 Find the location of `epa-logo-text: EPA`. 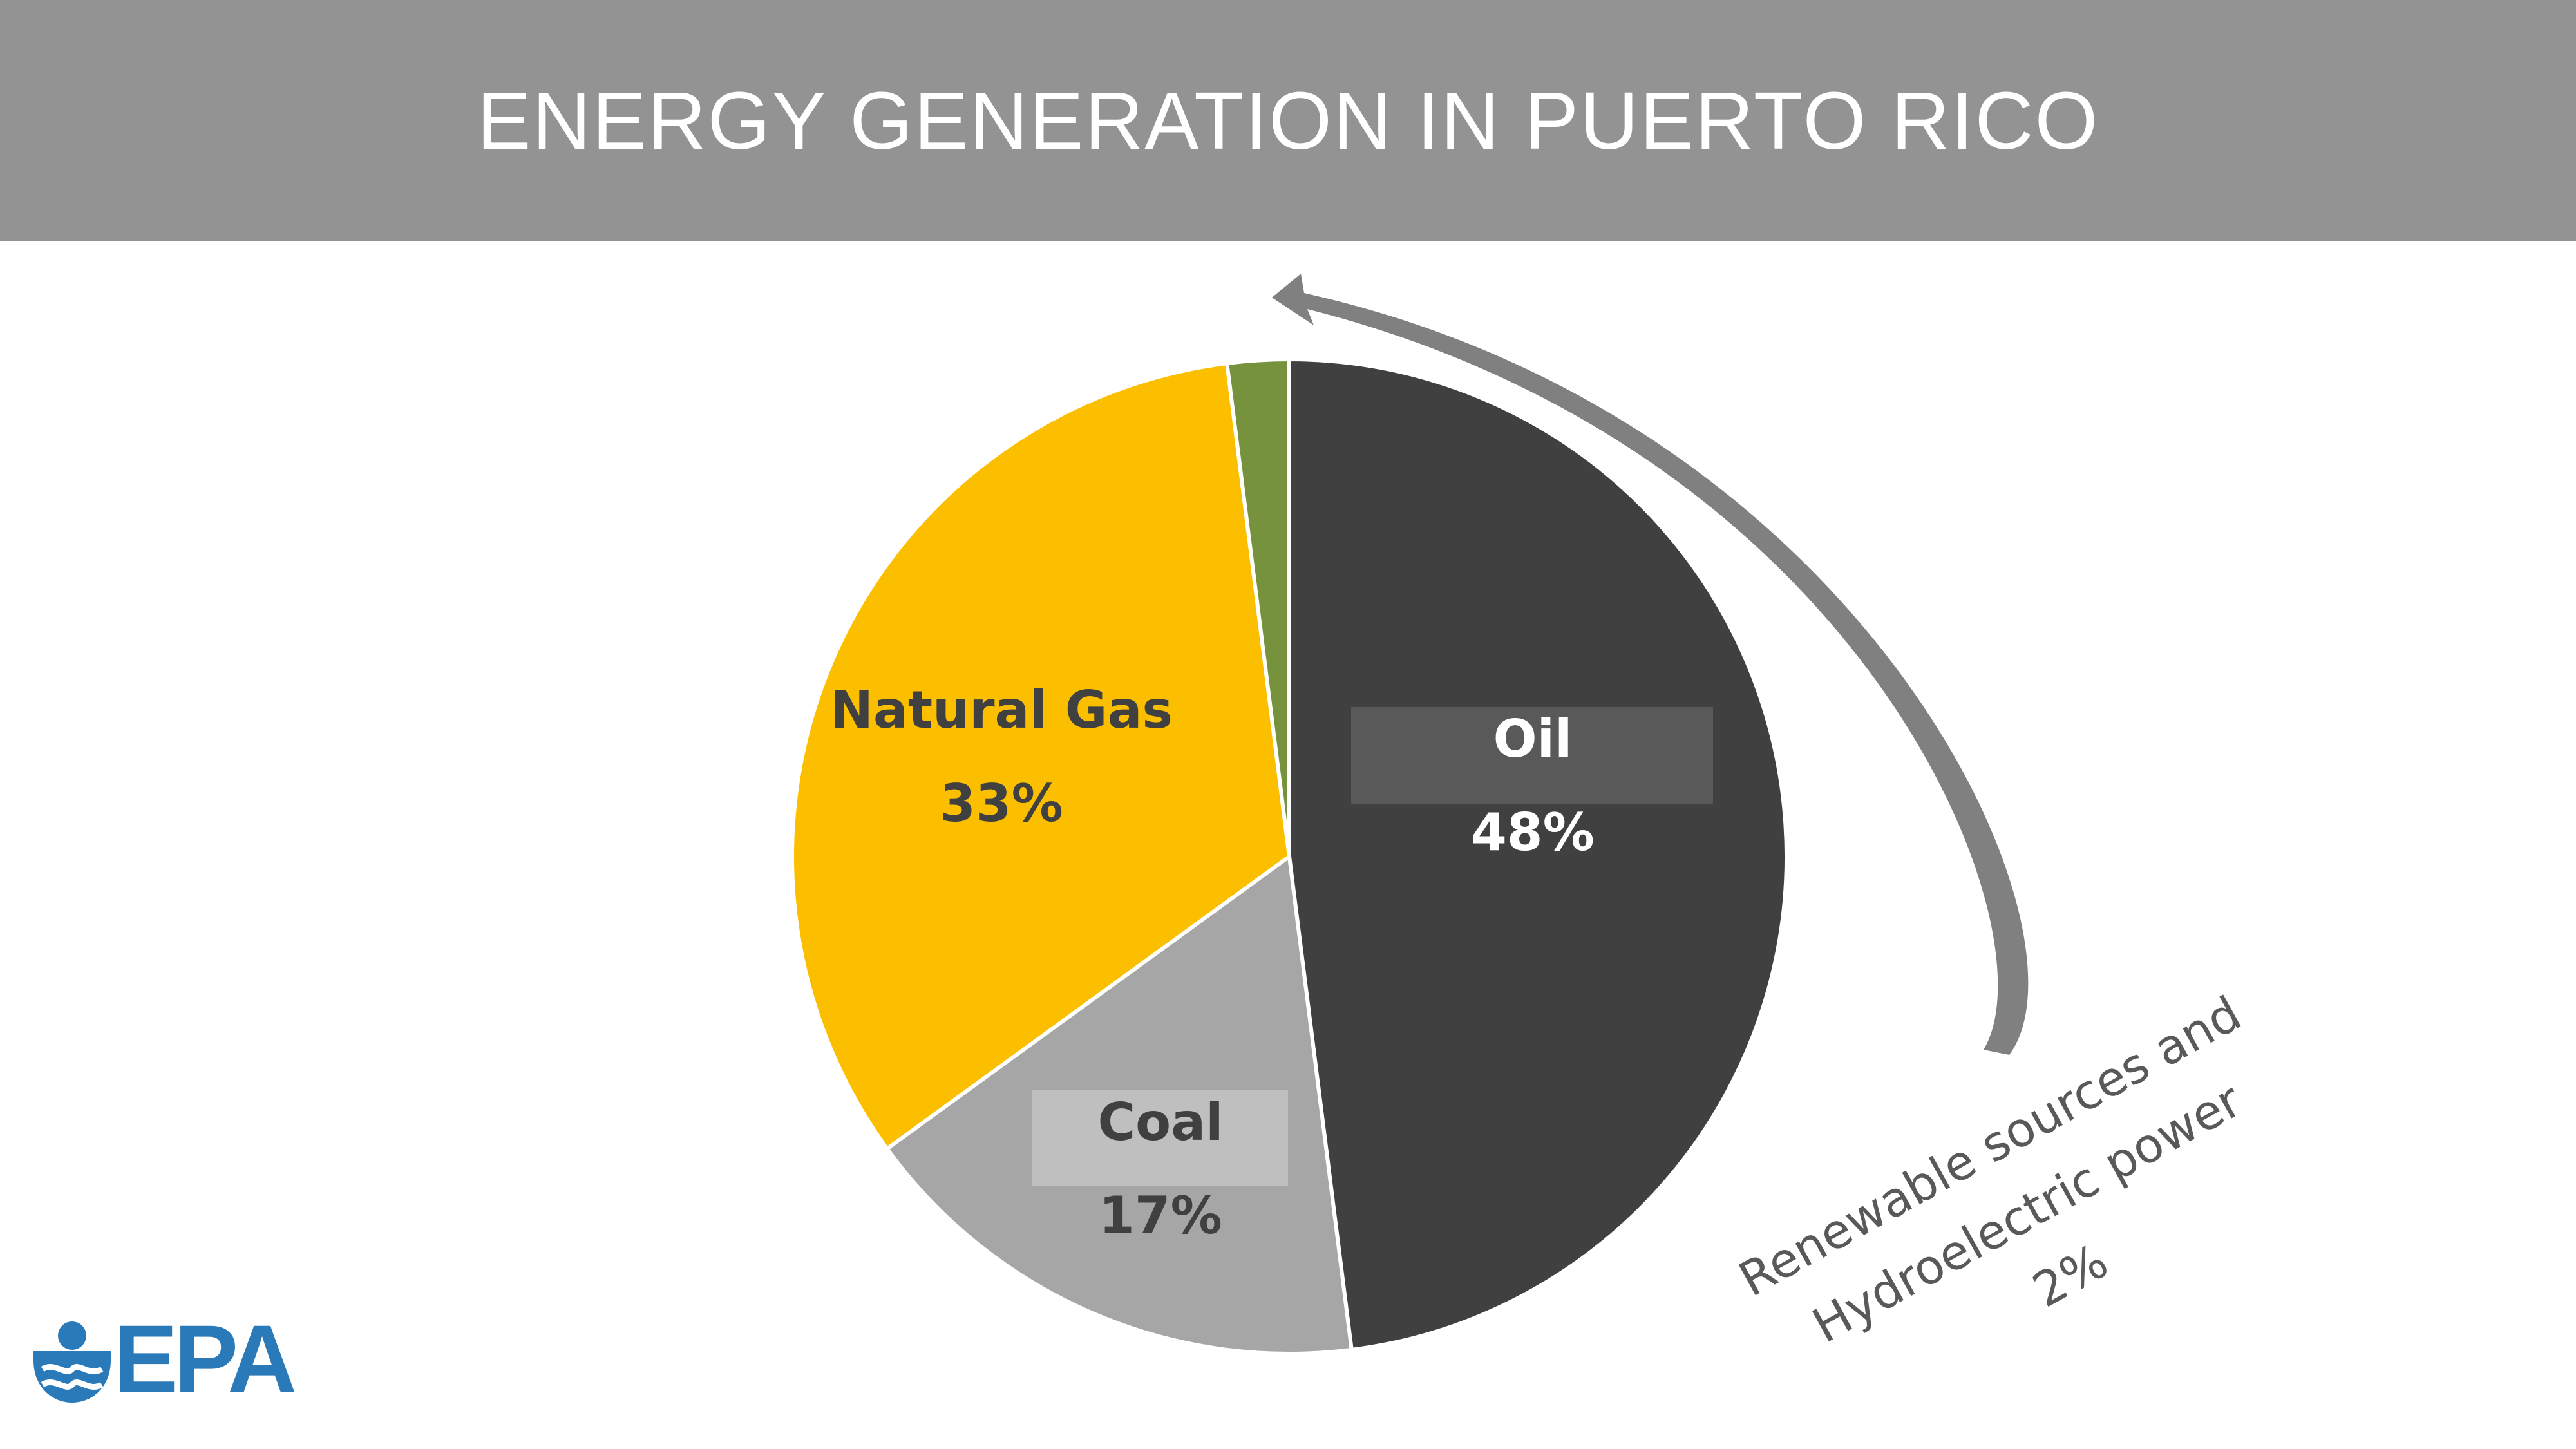

epa-logo-text: EPA is located at coordinates (205, 1359).